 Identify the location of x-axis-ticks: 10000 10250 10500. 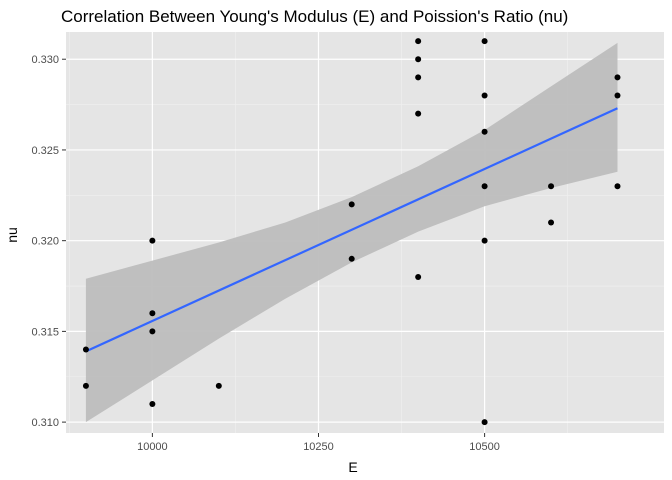
(318, 443).